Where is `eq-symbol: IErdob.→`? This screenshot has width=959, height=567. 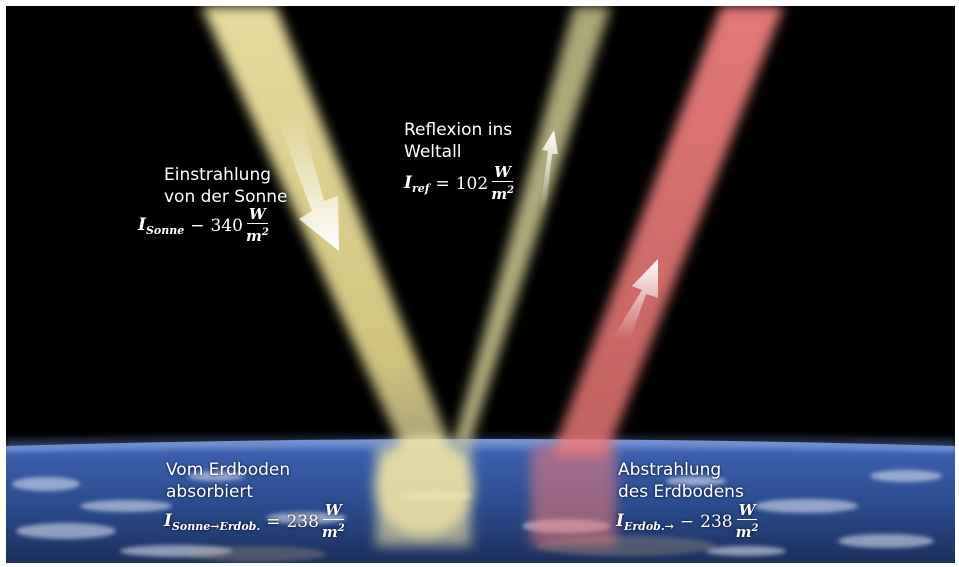
eq-symbol: IErdob.→ is located at coordinates (645, 522).